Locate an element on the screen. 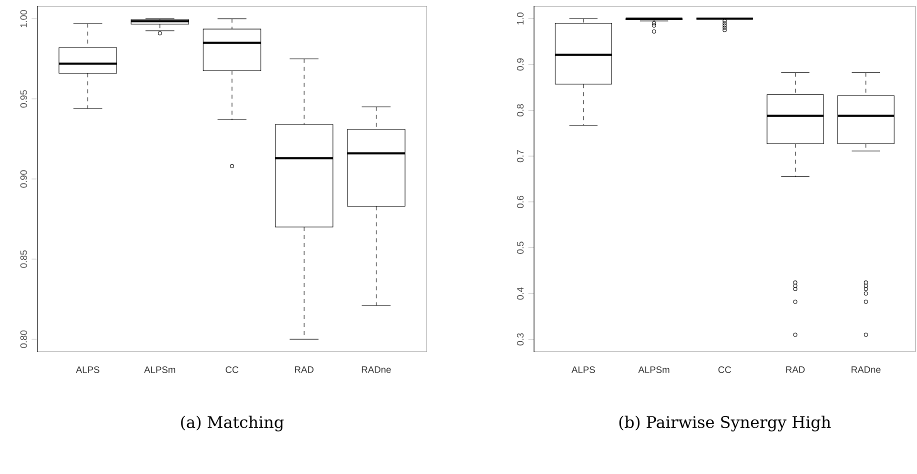 The height and width of the screenshot is (474, 917). y-tick-label: 0.95 is located at coordinates (23, 99).